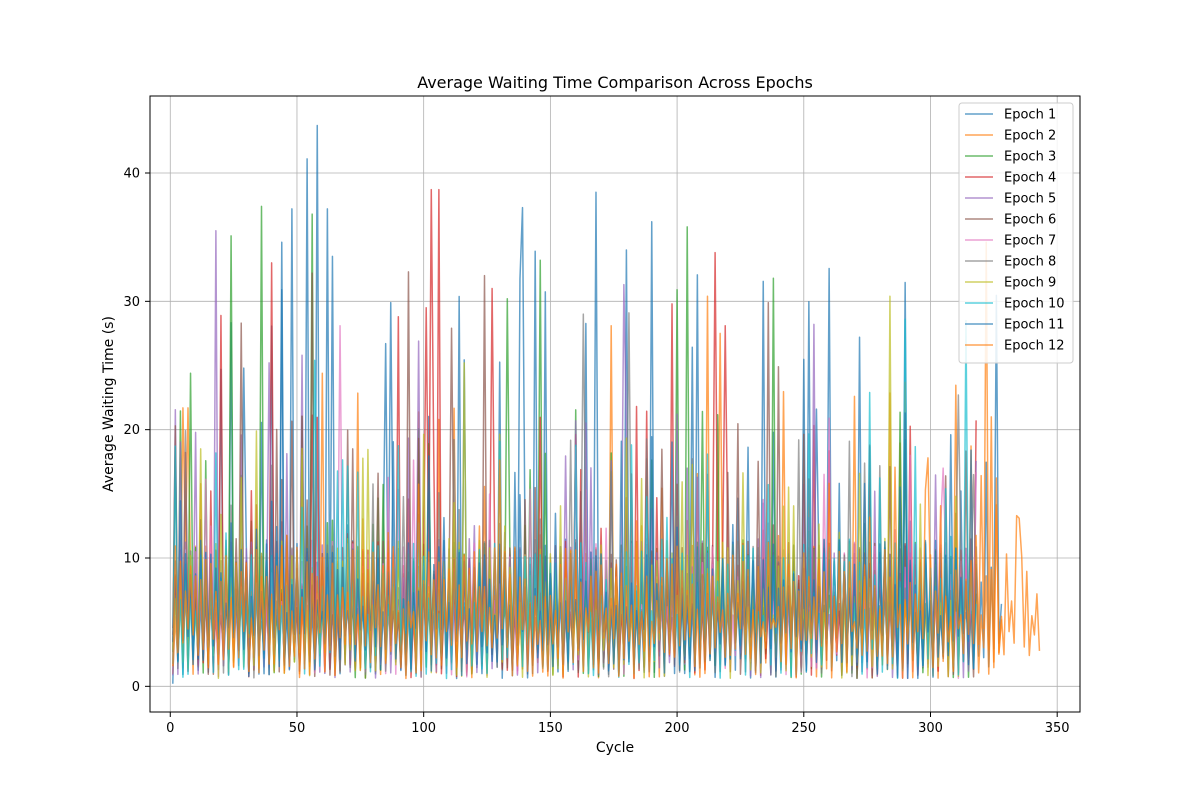  What do you see at coordinates (423, 728) in the screenshot?
I see `x-tick-label: 100` at bounding box center [423, 728].